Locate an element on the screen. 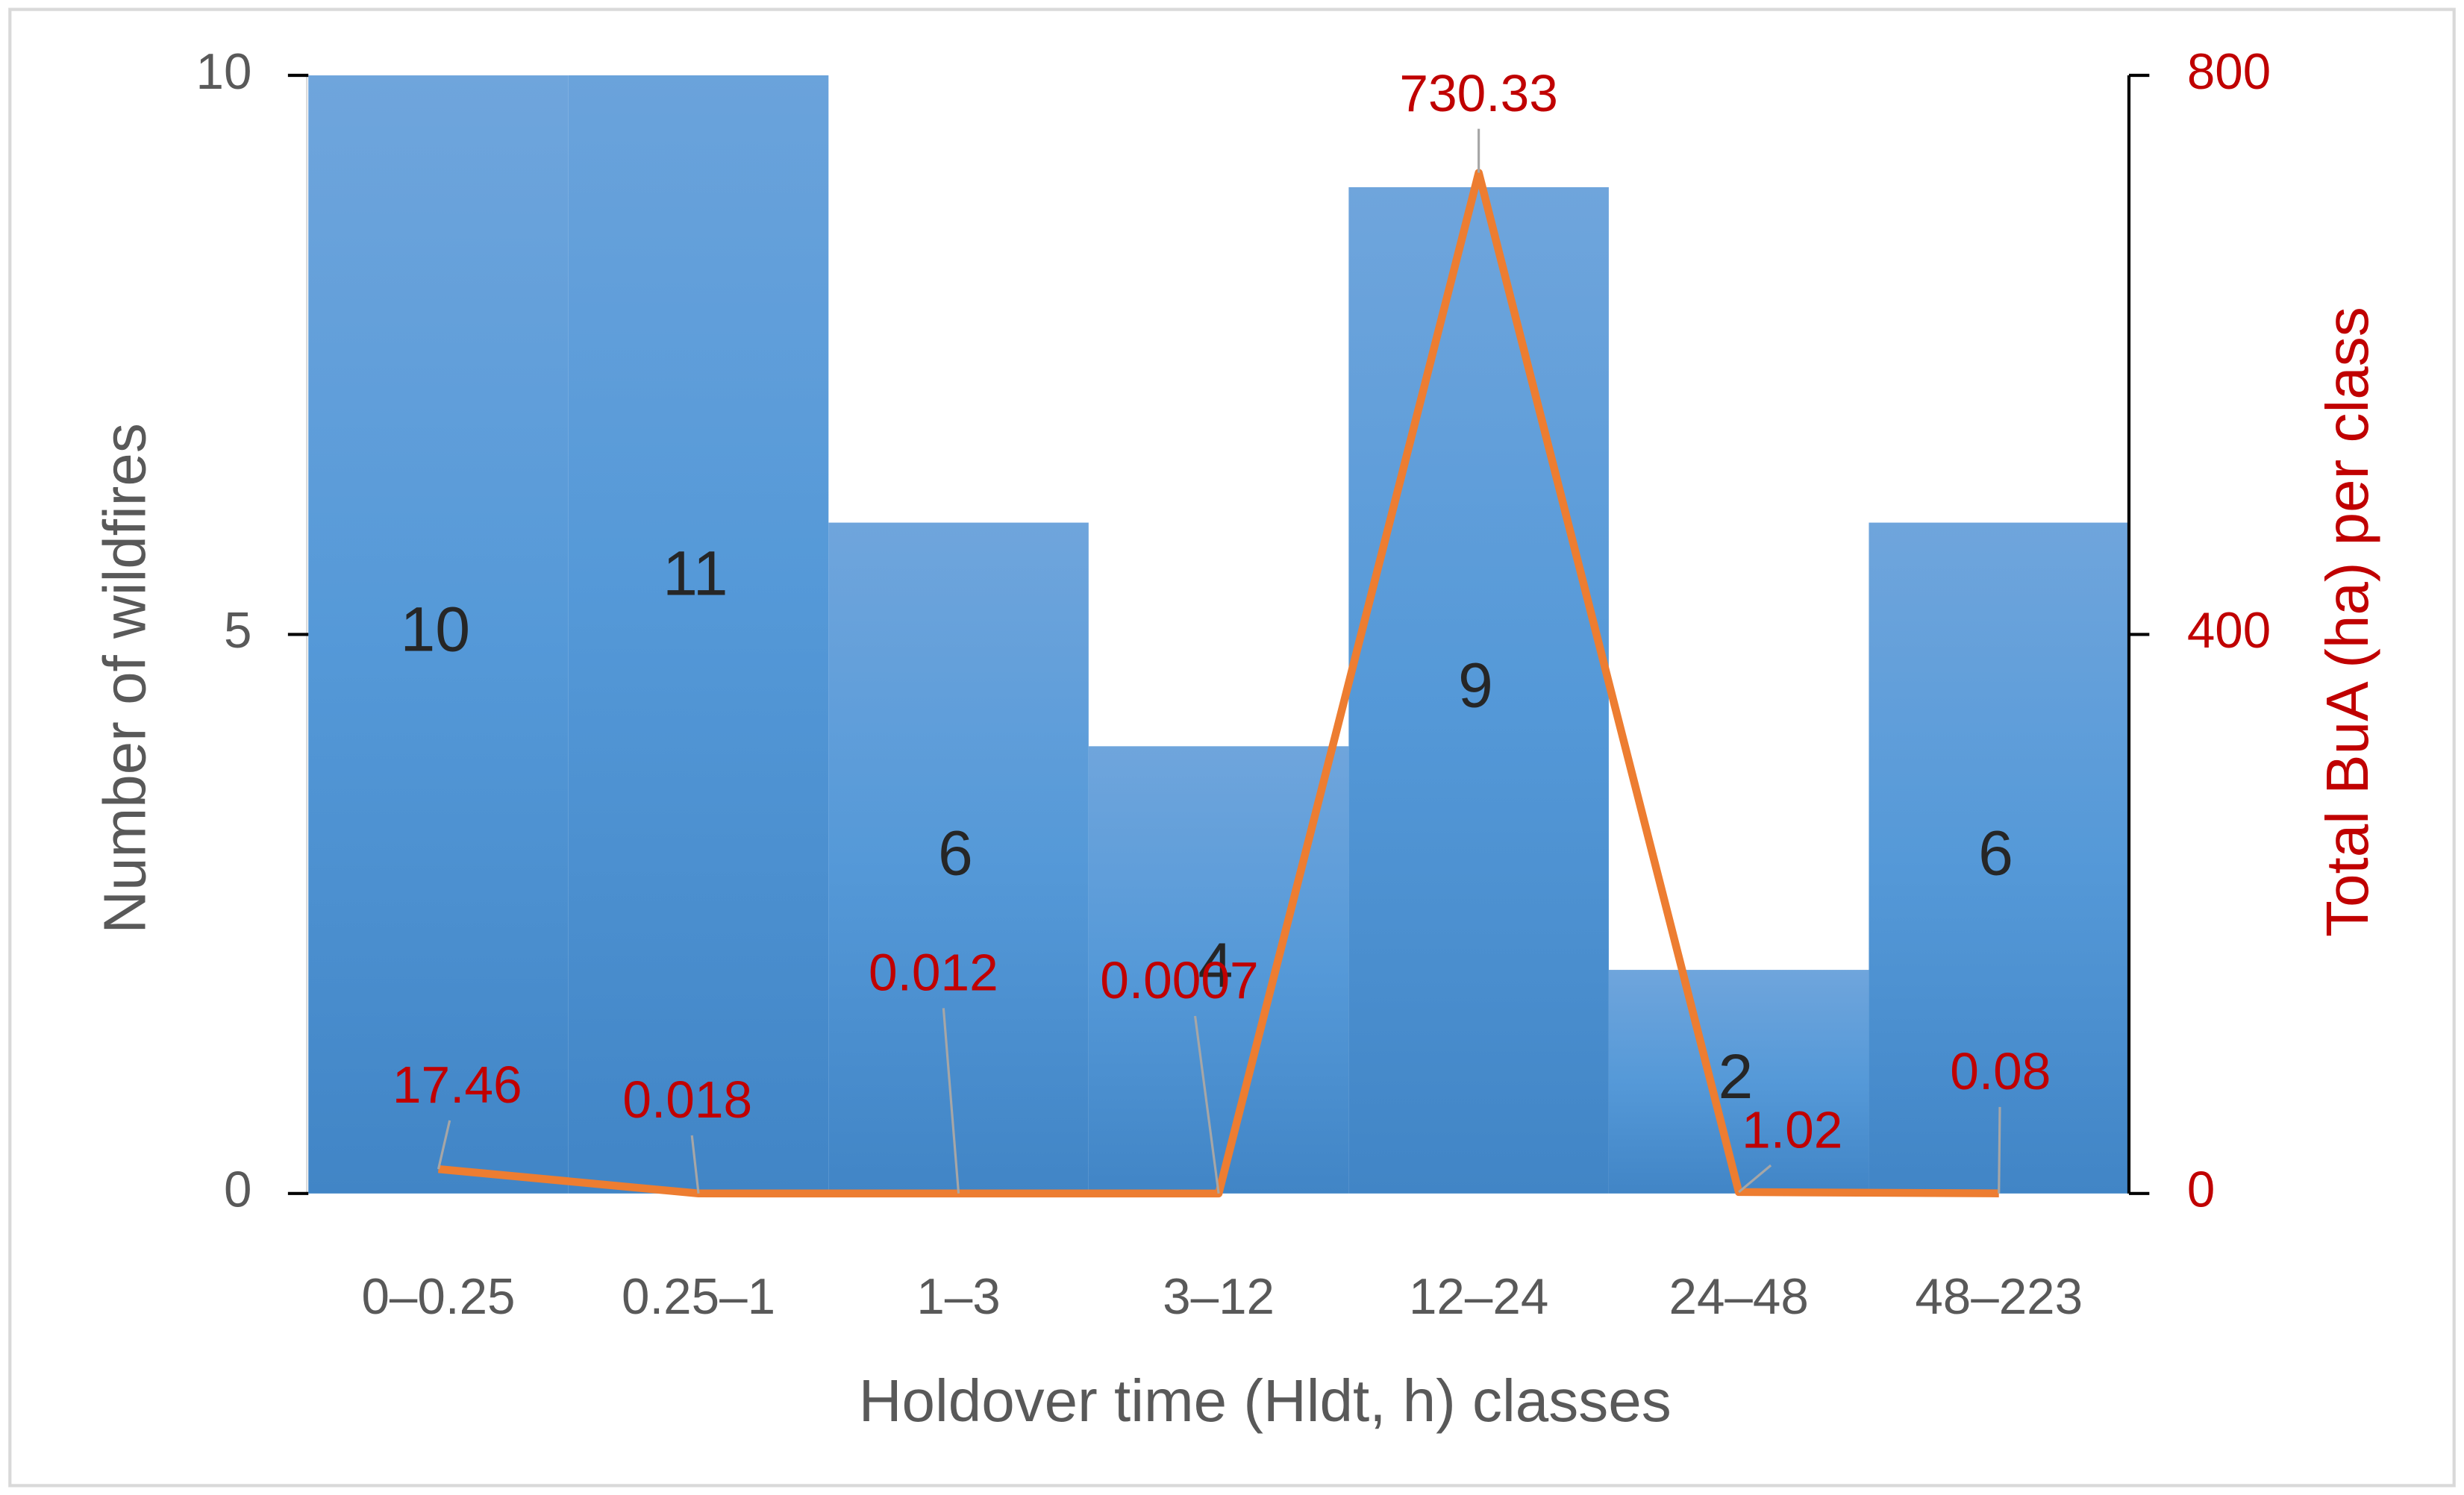 The image size is (2464, 1495). y-axis-title: Number of wildfires is located at coordinates (124, 678).